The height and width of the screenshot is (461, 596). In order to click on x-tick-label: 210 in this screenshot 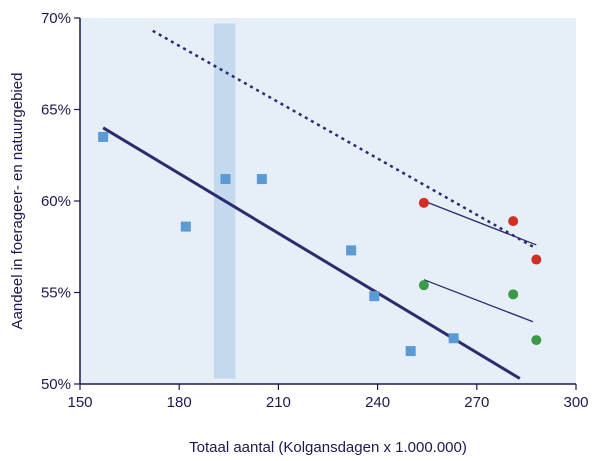, I will do `click(278, 402)`.